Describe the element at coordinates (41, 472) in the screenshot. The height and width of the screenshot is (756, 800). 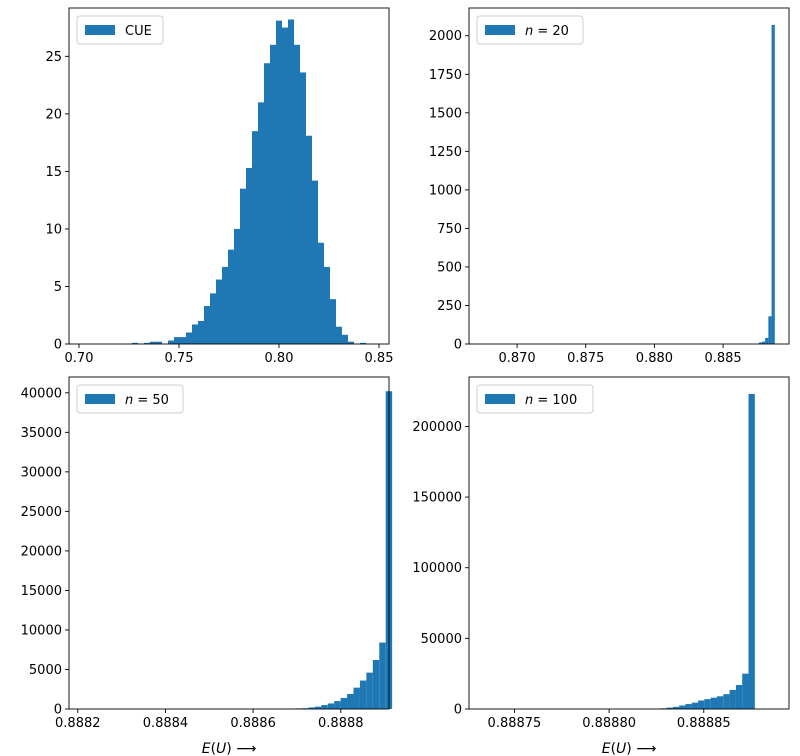
I see `y-tick-label: 30000` at that location.